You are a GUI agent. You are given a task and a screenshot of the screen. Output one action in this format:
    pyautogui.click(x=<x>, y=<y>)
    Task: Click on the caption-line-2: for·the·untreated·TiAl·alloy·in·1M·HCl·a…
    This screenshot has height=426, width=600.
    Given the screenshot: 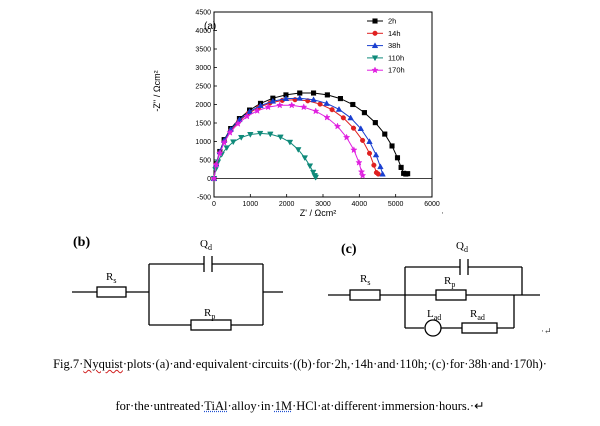 What is the action you would take?
    pyautogui.click(x=300, y=406)
    